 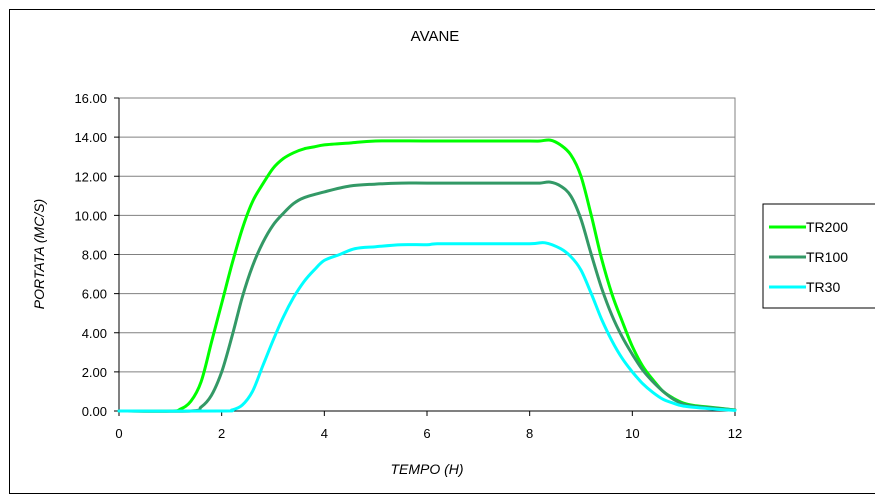 I want to click on legend-label-tr30: TR30, so click(x=823, y=287).